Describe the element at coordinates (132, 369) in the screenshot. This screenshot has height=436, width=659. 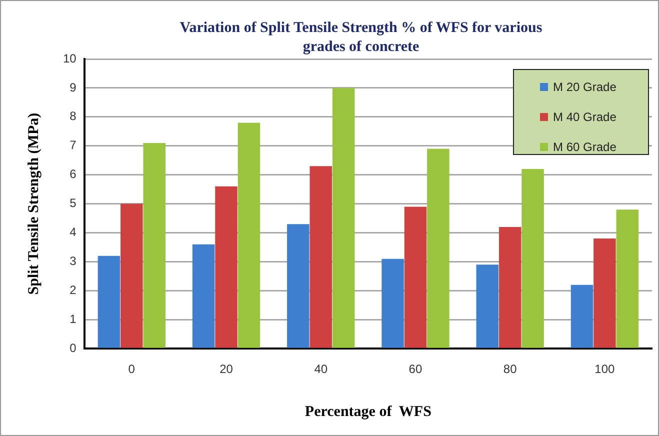
I see `x-tick-label: 0` at that location.